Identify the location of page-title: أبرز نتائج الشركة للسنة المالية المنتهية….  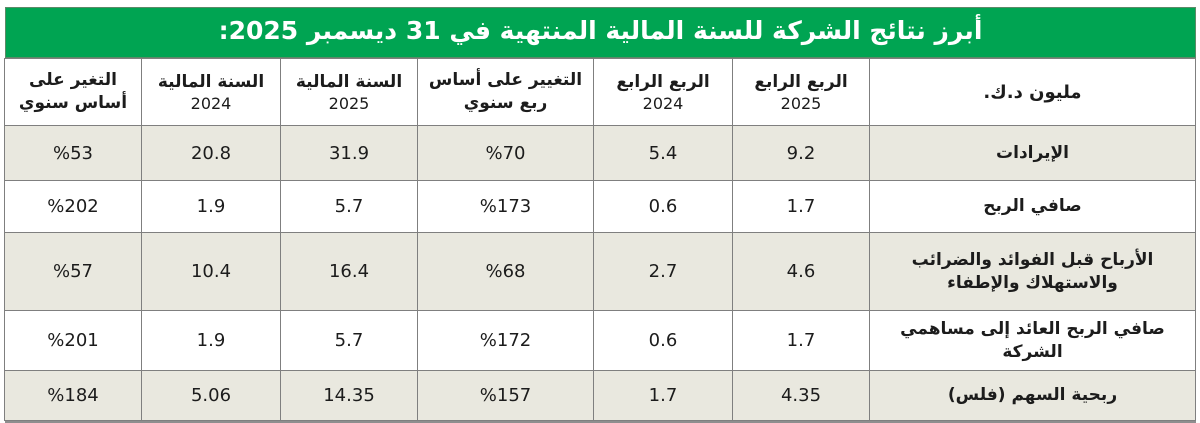
(600, 30).